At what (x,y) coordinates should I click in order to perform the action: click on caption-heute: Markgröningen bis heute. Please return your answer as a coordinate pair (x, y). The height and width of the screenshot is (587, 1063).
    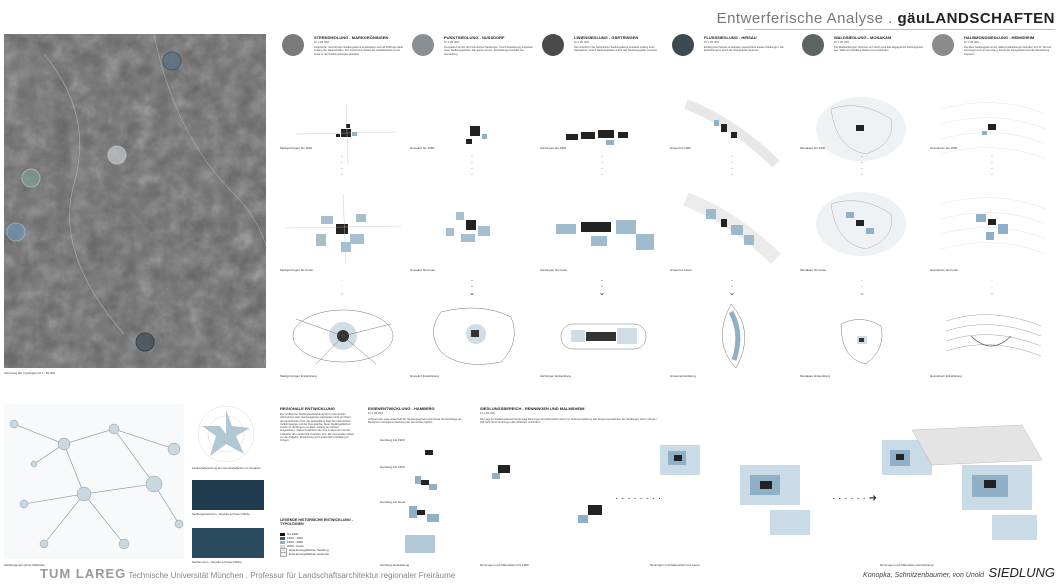
    Looking at the image, I should click on (297, 270).